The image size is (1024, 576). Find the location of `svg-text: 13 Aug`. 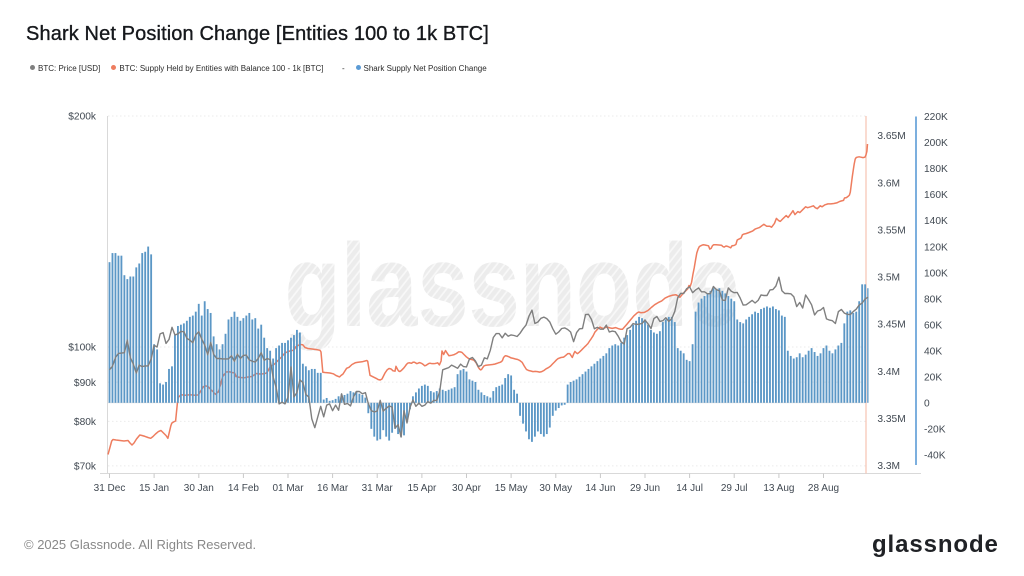

svg-text: 13 Aug is located at coordinates (778, 488).